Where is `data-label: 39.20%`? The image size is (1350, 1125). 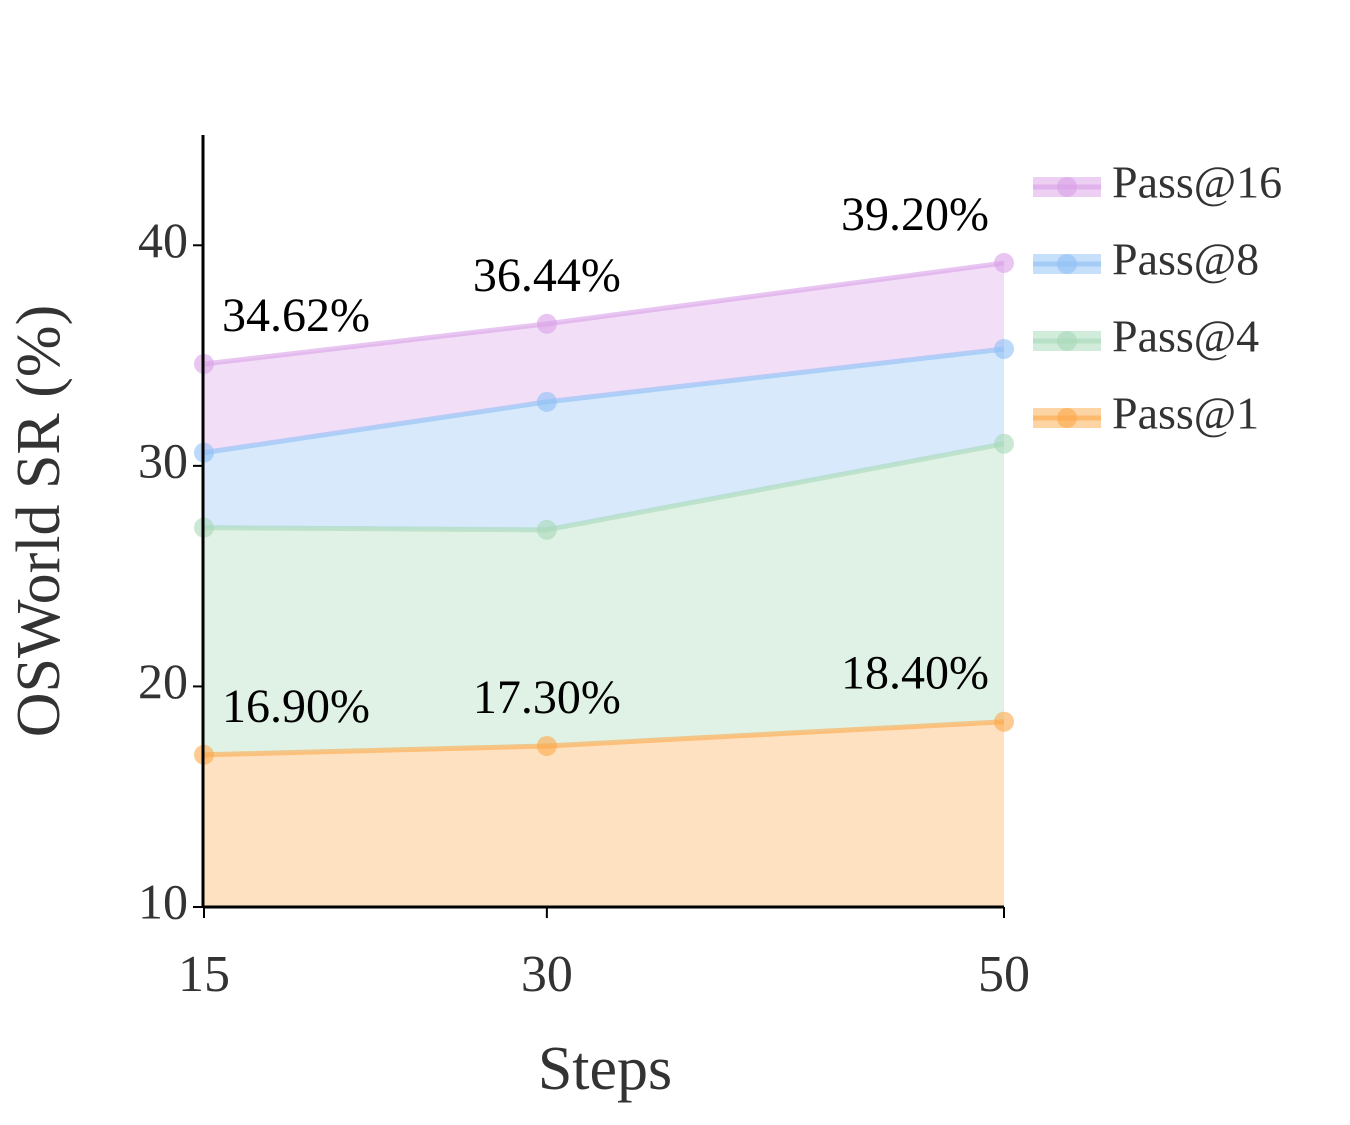
data-label: 39.20% is located at coordinates (915, 214).